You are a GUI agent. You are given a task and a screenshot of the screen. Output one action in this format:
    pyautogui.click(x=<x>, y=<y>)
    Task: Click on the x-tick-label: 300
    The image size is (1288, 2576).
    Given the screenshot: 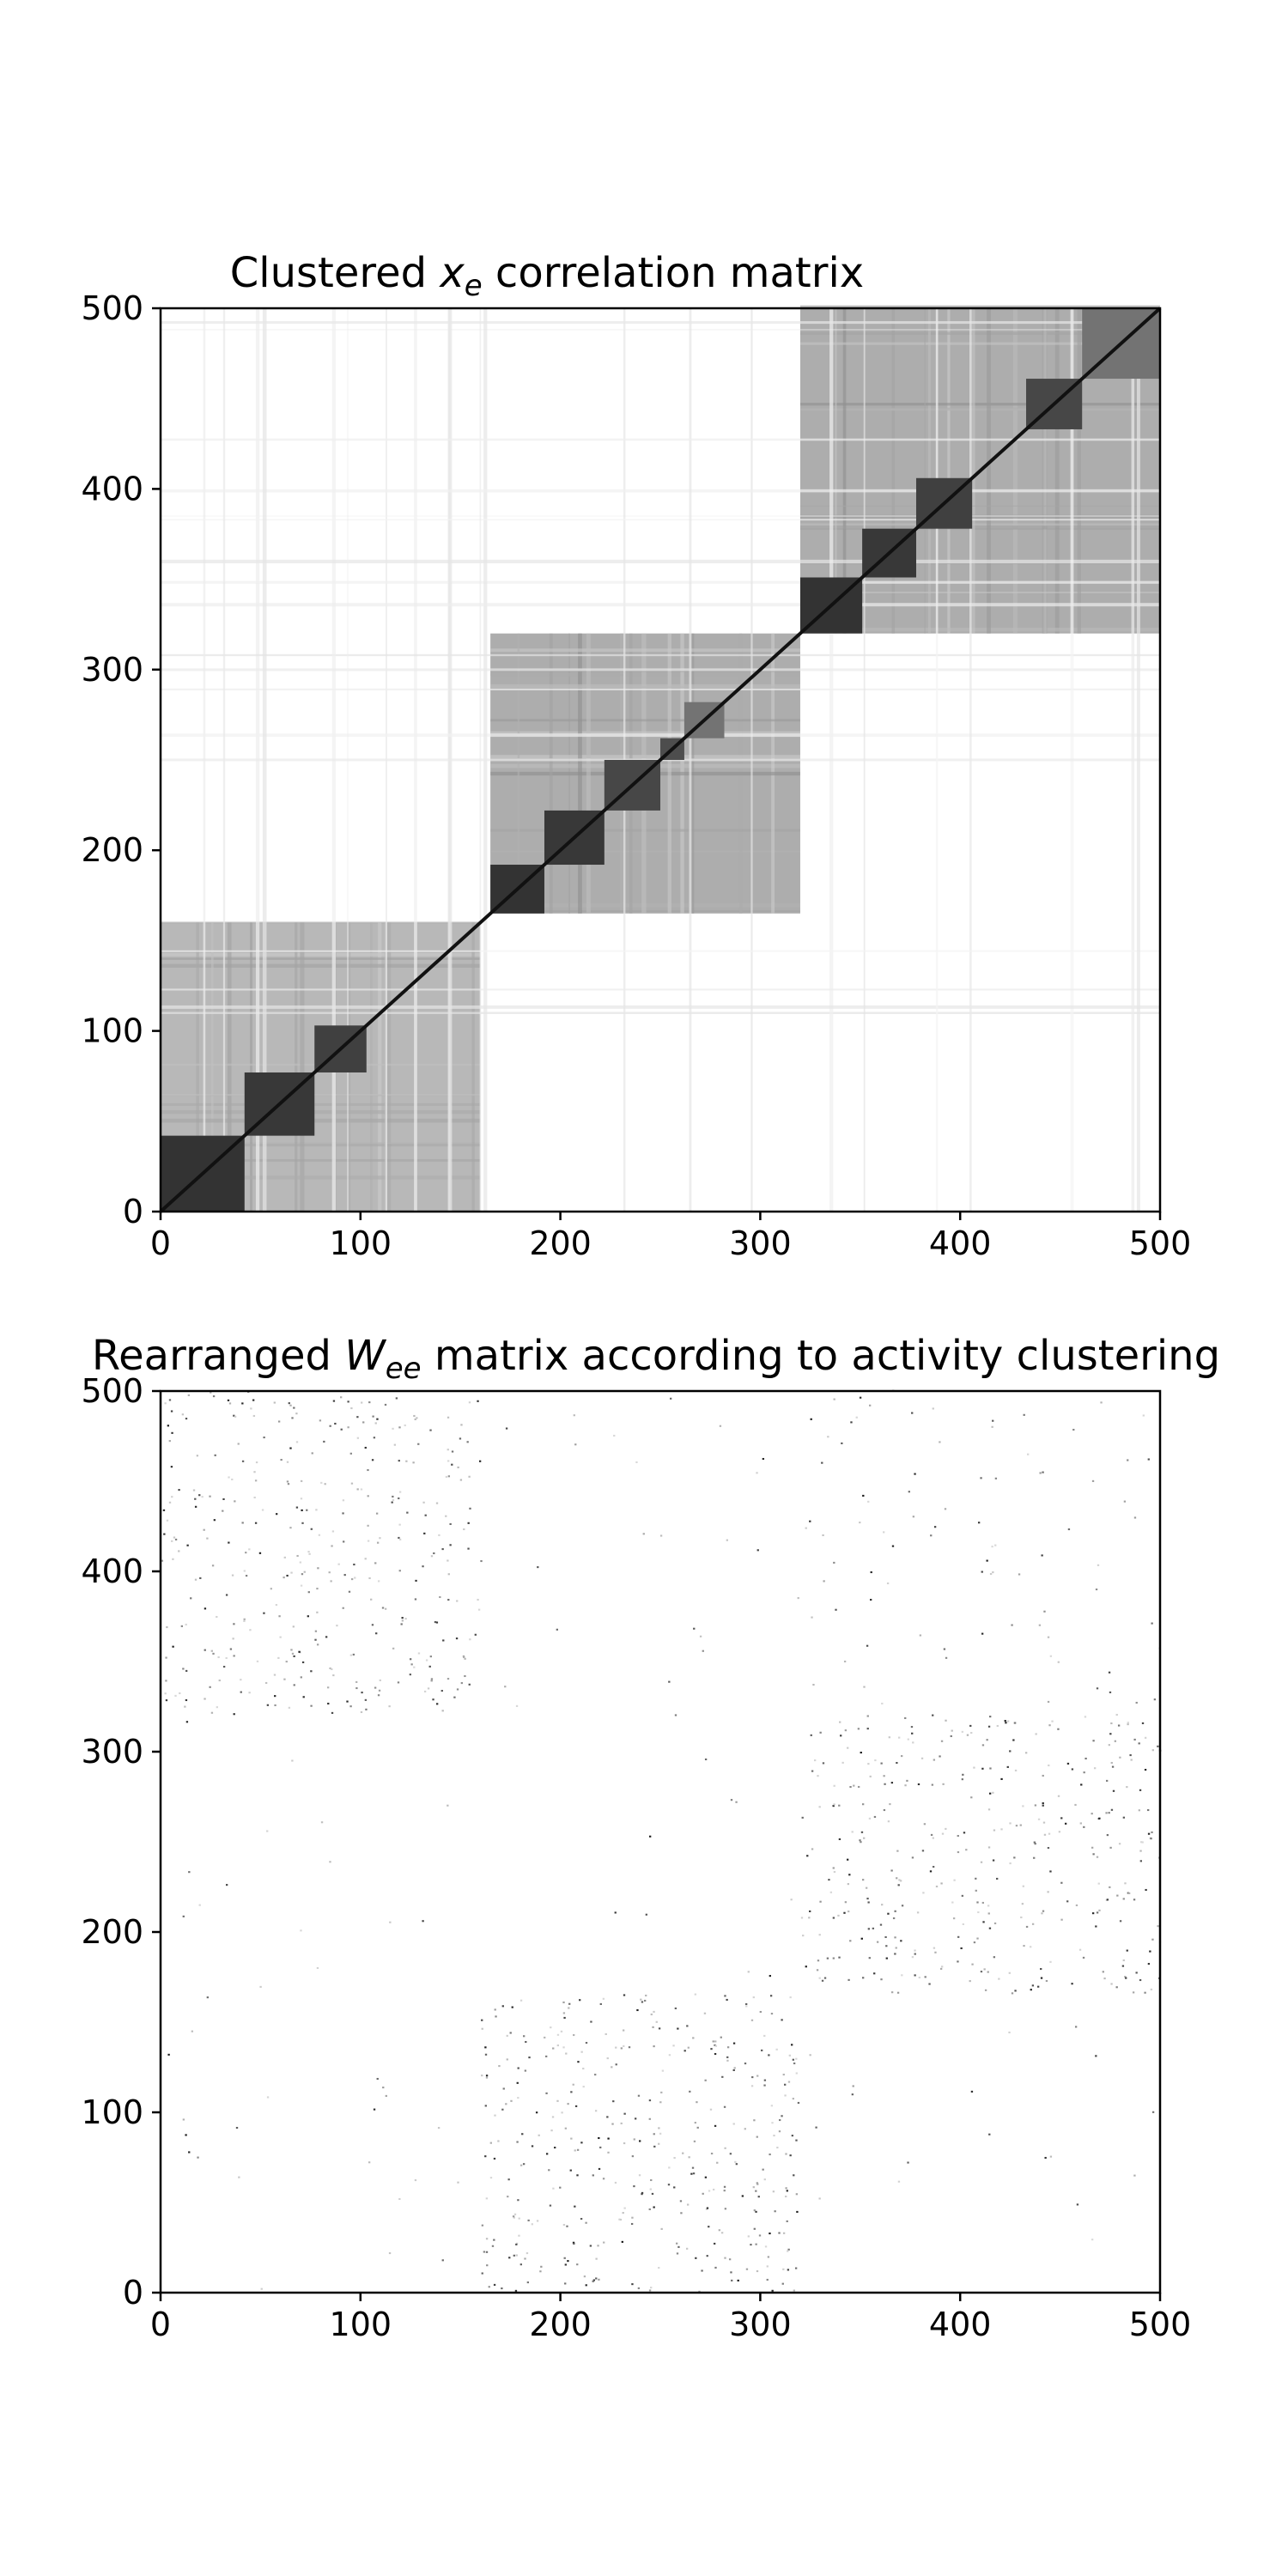 What is the action you would take?
    pyautogui.click(x=760, y=1243)
    